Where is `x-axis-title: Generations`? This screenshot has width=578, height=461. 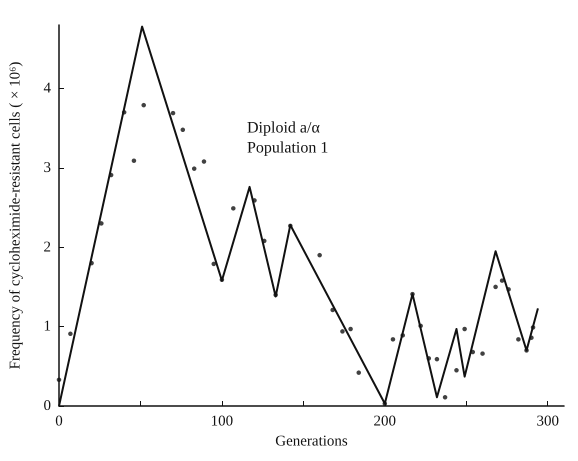
x-axis-title: Generations is located at coordinates (311, 442).